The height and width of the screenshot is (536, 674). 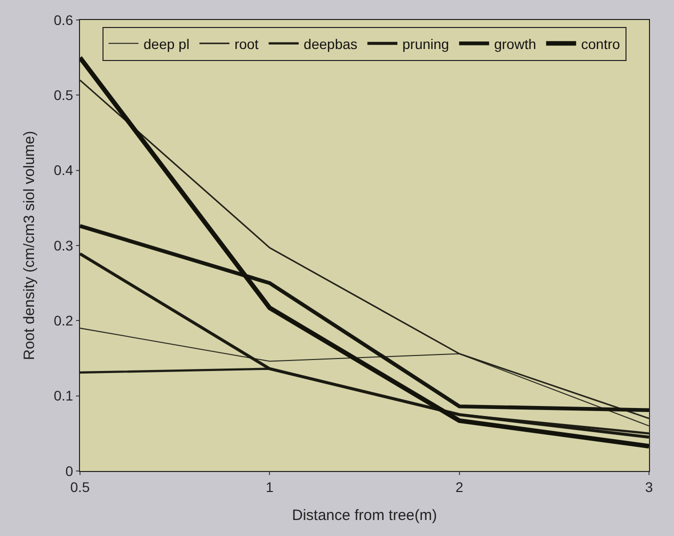 What do you see at coordinates (246, 44) in the screenshot?
I see `legend-label: root` at bounding box center [246, 44].